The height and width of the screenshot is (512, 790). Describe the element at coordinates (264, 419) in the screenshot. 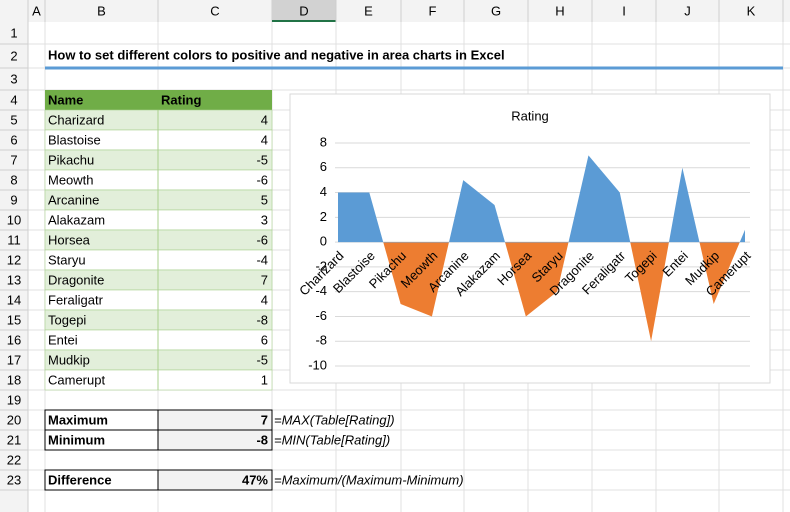

I see `summary-value: 7` at that location.